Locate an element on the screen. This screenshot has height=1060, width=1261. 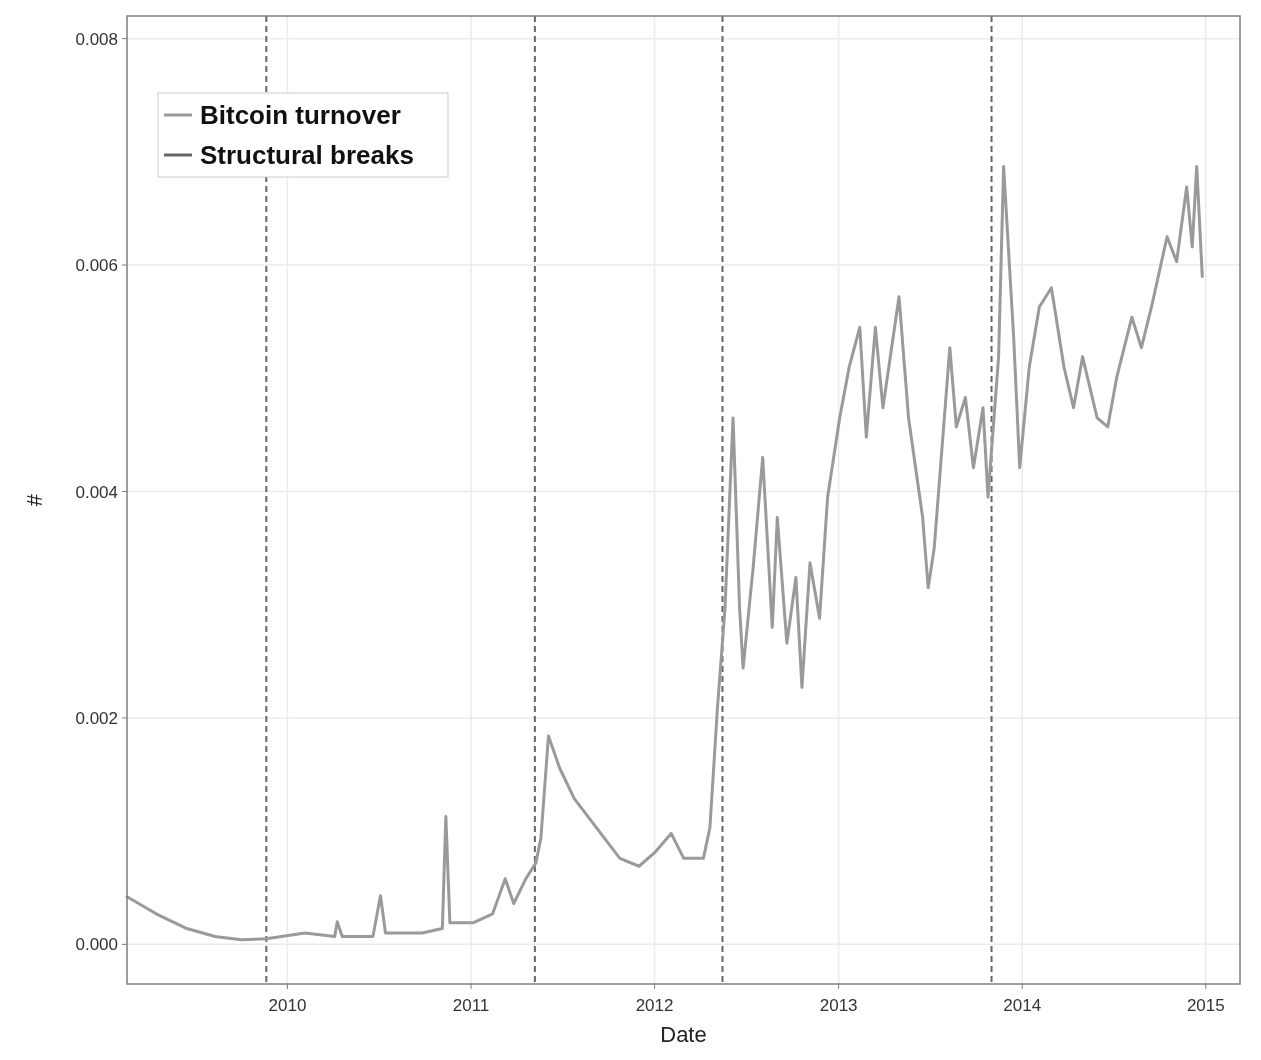
y-tick-label: 0.004 is located at coordinates (96, 492).